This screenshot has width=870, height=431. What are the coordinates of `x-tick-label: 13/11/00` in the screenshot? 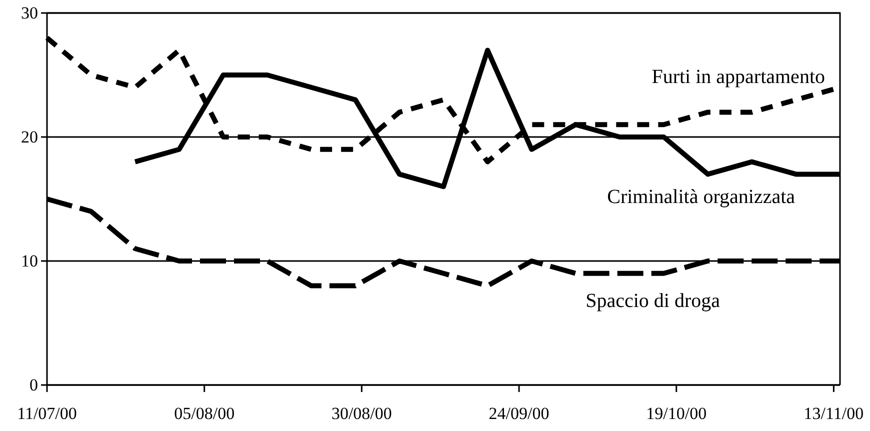 It's located at (834, 413).